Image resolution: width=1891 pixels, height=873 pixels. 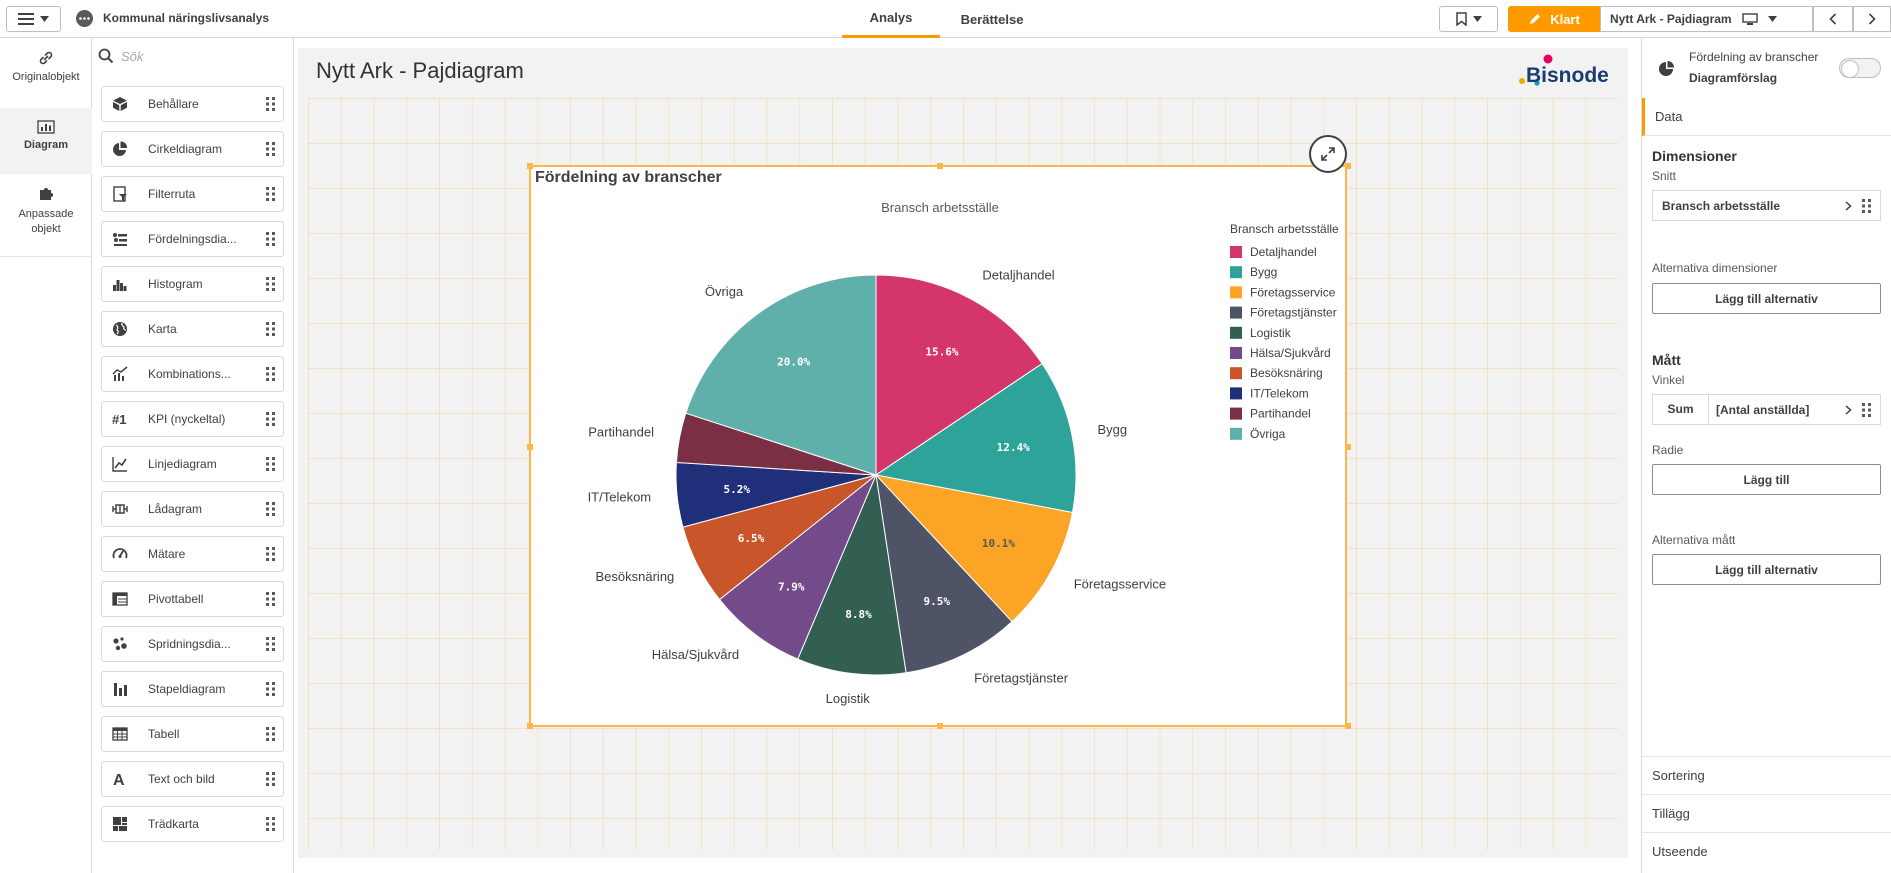 What do you see at coordinates (1283, 252) in the screenshot?
I see `legend-item: Detaljhandel` at bounding box center [1283, 252].